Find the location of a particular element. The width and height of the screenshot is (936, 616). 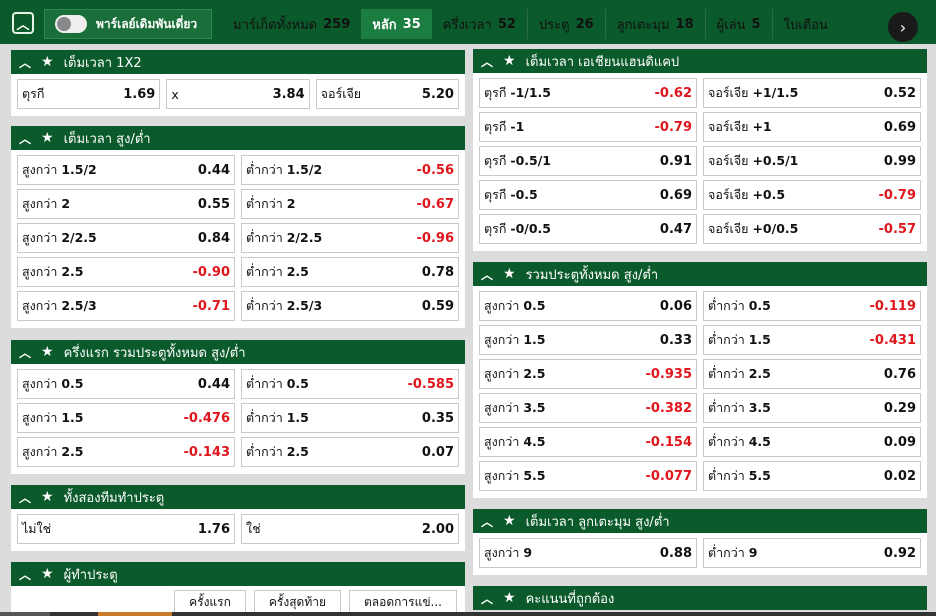

odds-cell: จอร์เจีย +1 0.69 is located at coordinates (812, 127).